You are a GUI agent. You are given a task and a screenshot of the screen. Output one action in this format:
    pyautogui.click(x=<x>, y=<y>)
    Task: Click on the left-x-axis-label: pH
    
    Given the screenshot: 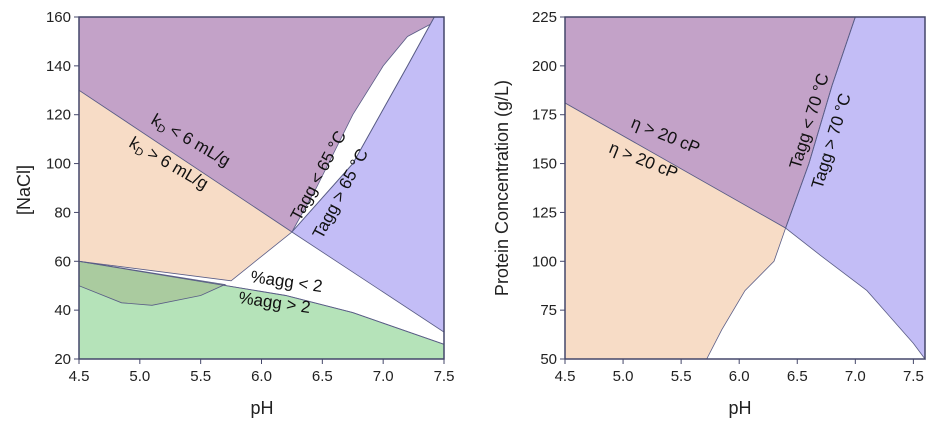 What is the action you would take?
    pyautogui.click(x=261, y=408)
    